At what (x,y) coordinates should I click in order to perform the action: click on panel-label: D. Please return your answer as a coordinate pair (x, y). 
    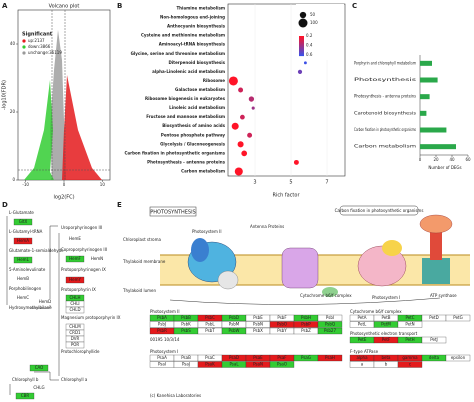
    Looking at the image, I should click on (5, 205).